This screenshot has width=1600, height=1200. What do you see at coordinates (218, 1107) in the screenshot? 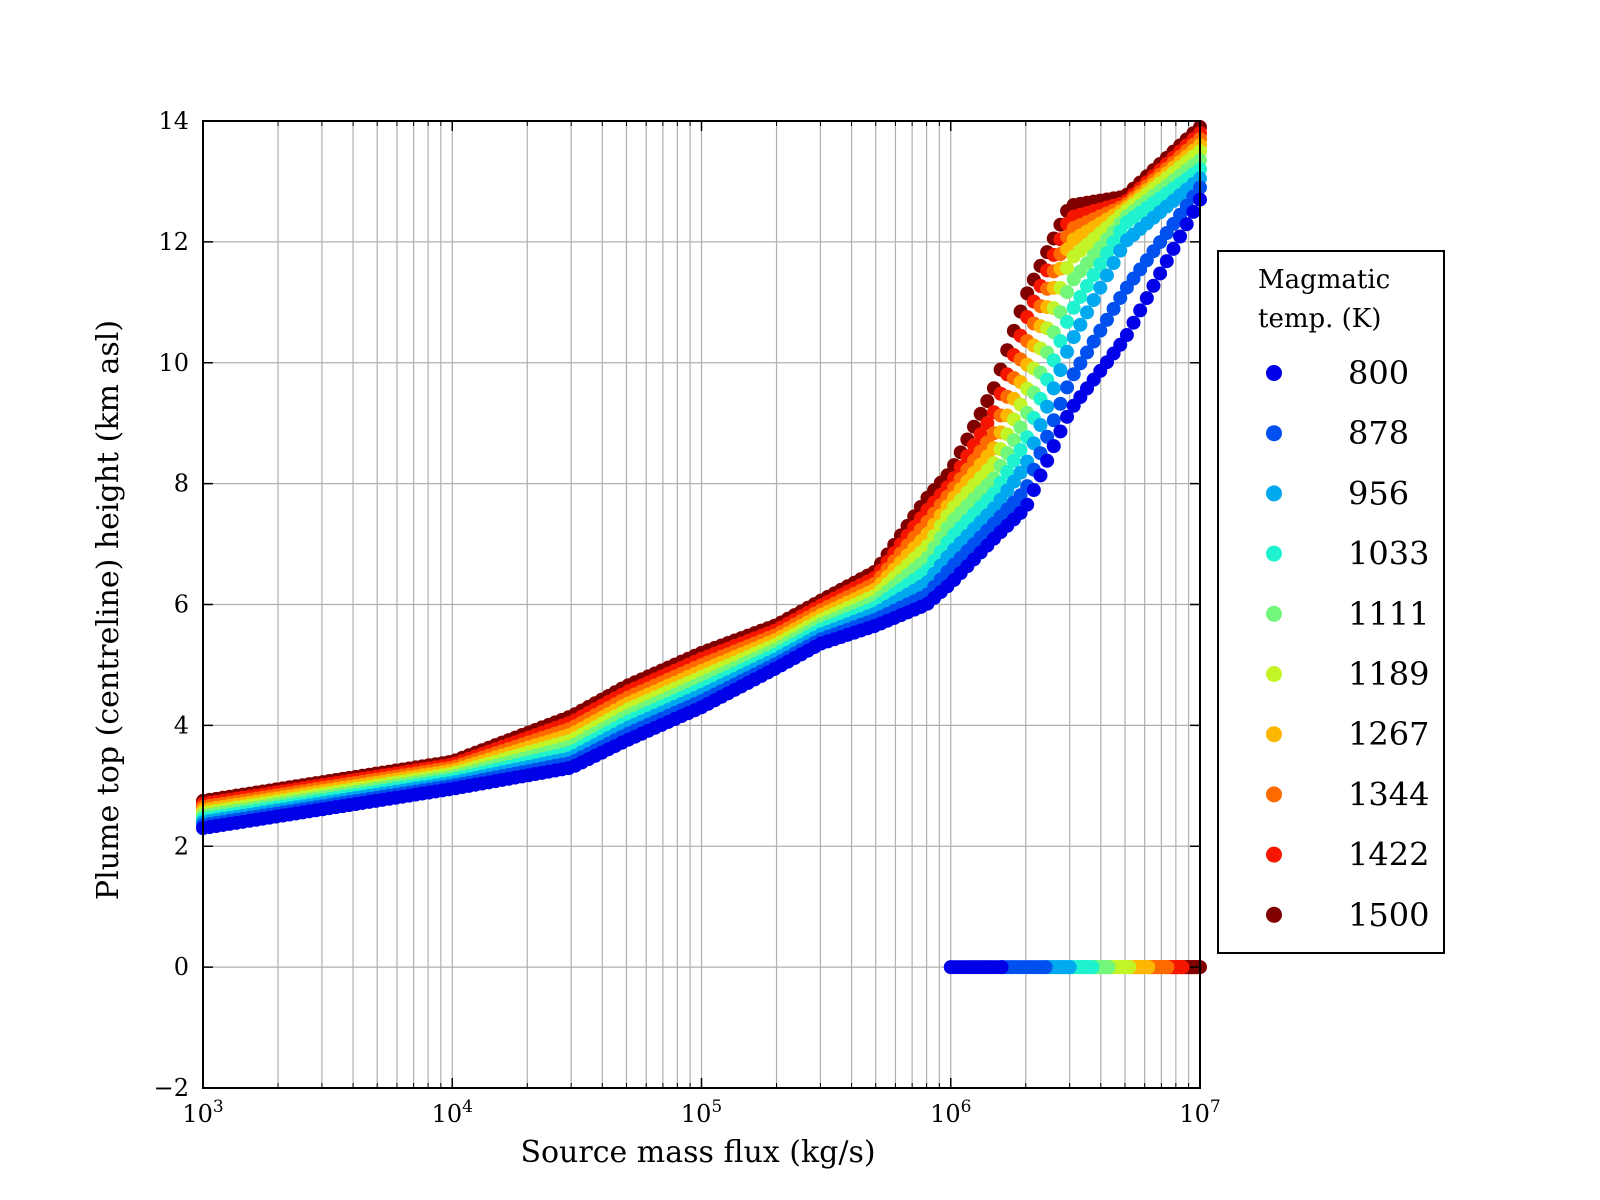
I see `x-tick-label-exponent: 3` at bounding box center [218, 1107].